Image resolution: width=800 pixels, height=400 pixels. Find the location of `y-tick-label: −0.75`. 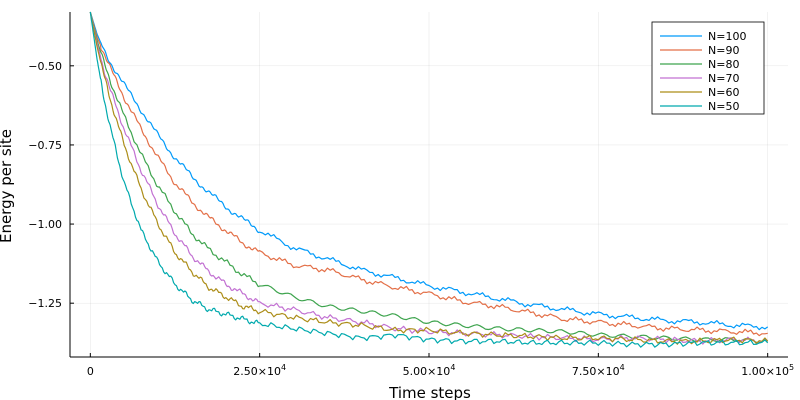

y-tick-label: −0.75 is located at coordinates (45, 145).